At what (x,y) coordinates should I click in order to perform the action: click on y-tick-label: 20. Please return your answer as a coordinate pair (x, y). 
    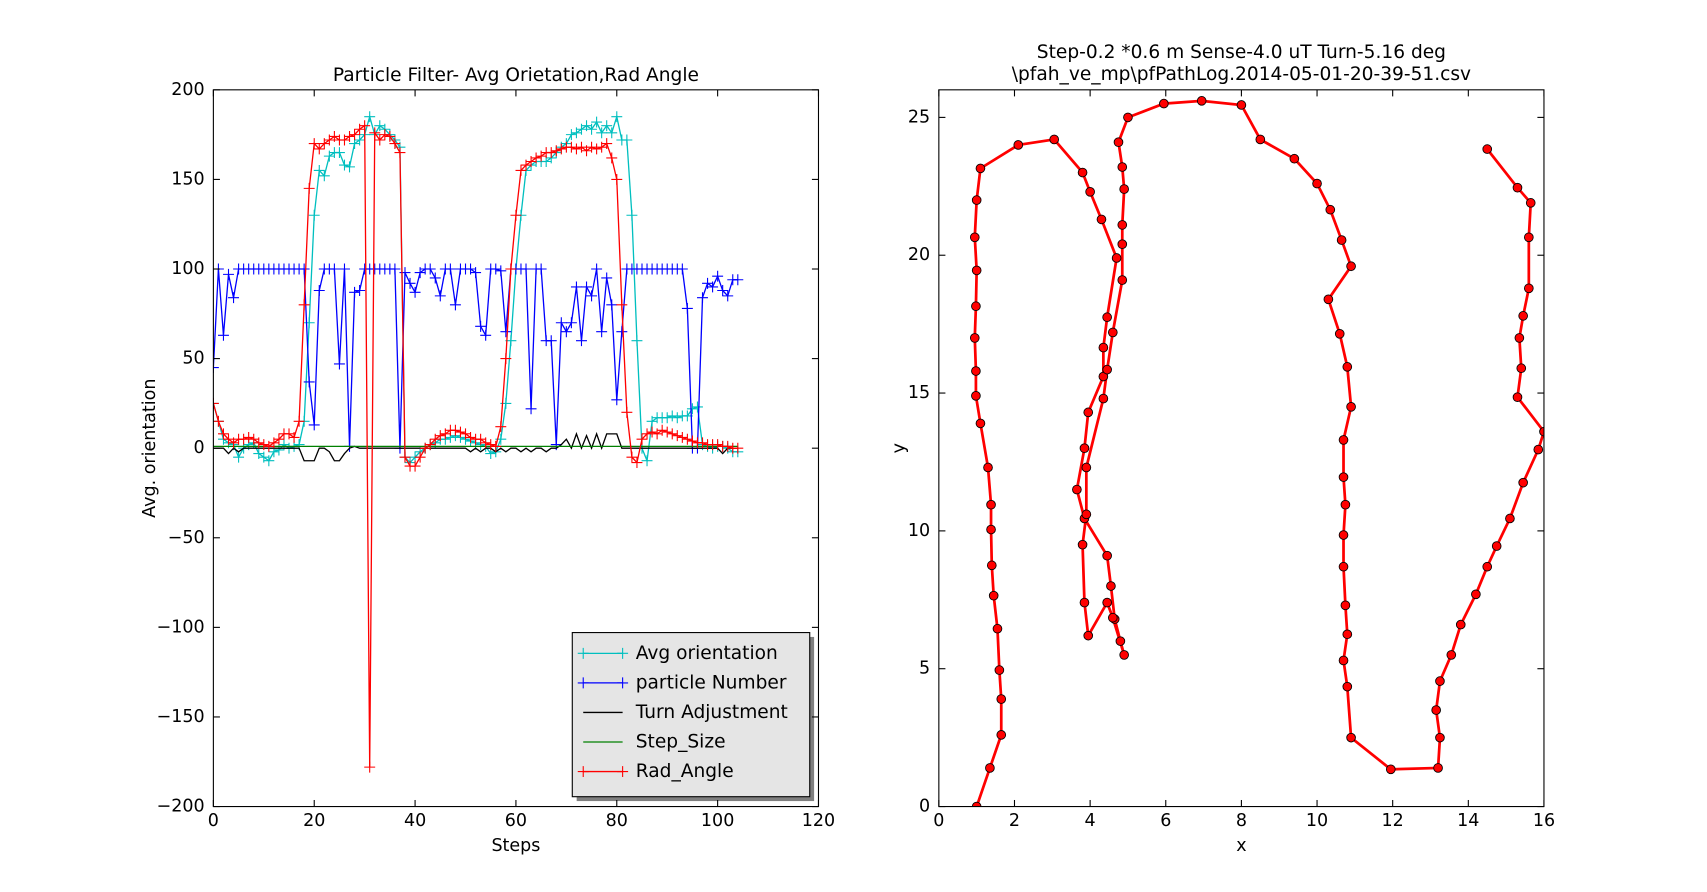
    Looking at the image, I should click on (919, 255).